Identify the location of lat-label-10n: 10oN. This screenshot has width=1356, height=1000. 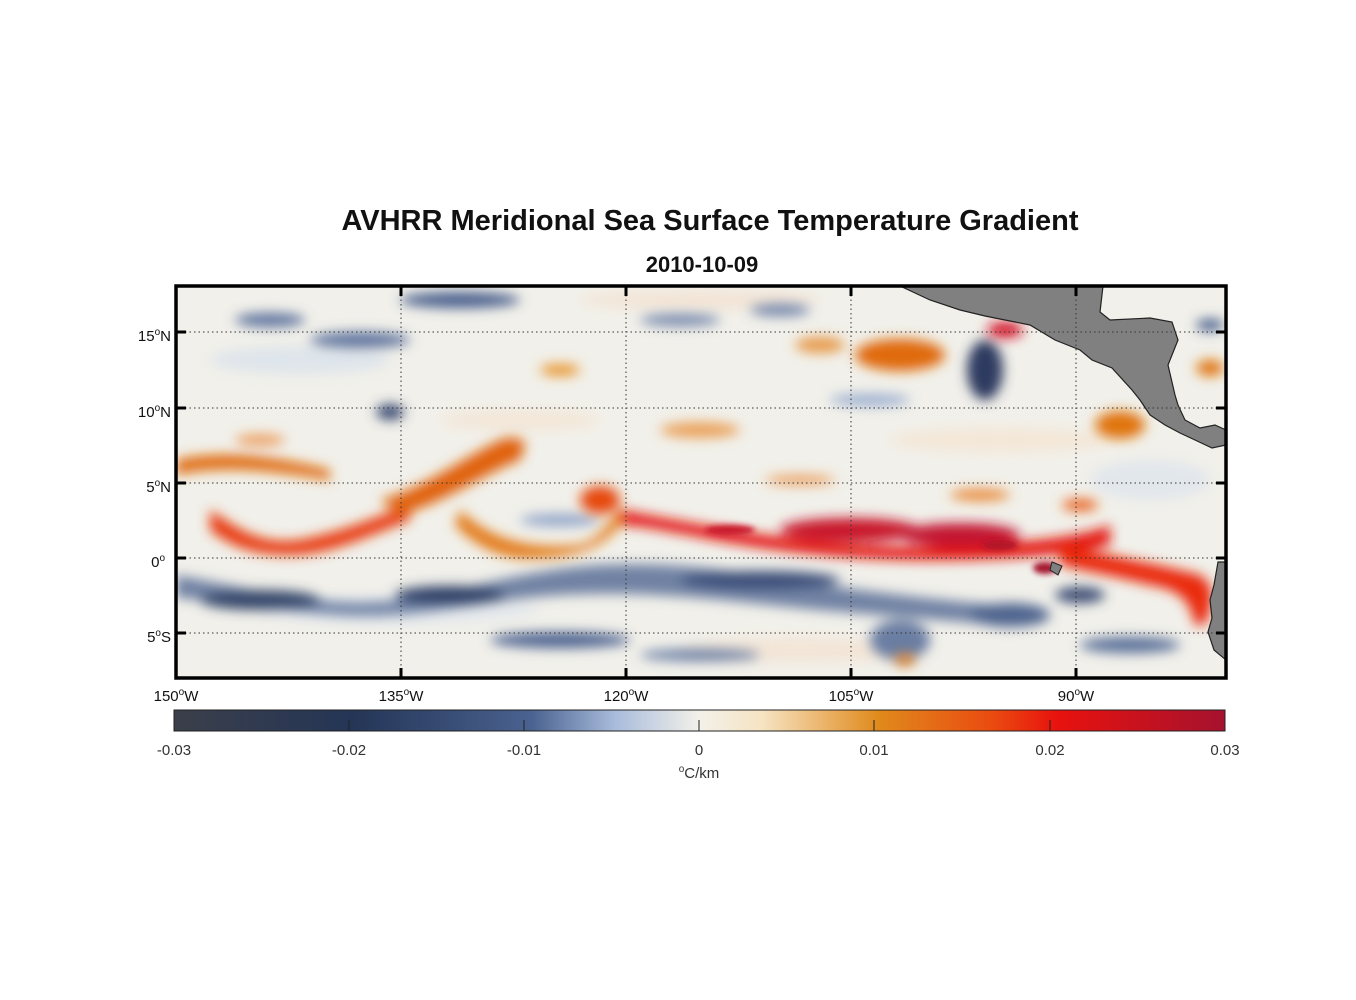
(154, 412).